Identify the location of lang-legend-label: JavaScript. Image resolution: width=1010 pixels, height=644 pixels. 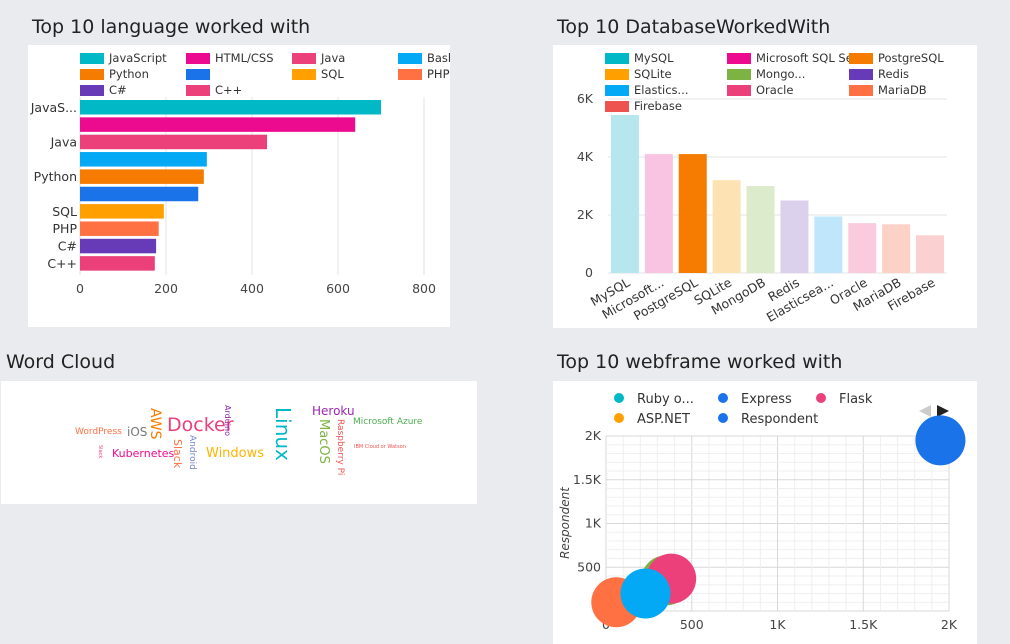
(137, 58).